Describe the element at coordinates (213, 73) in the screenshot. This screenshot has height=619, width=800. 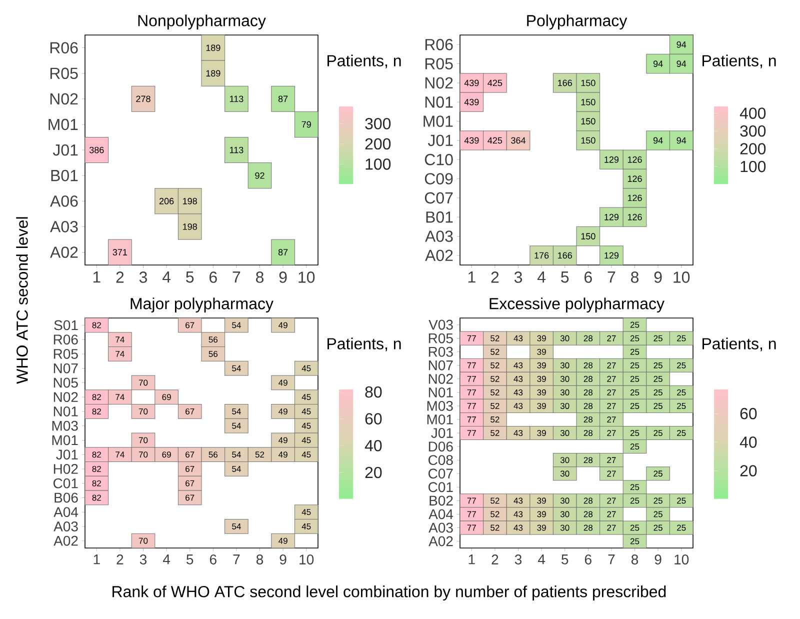
I see `data-label: 189` at that location.